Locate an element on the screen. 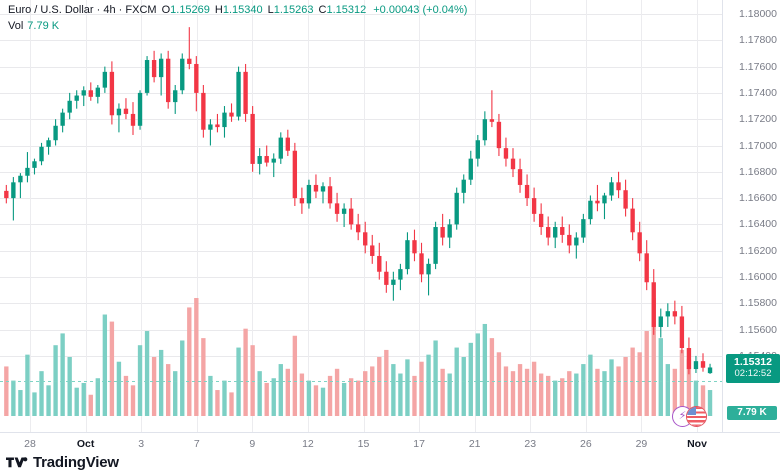  price-tick-label: 1.17600 is located at coordinates (758, 66).